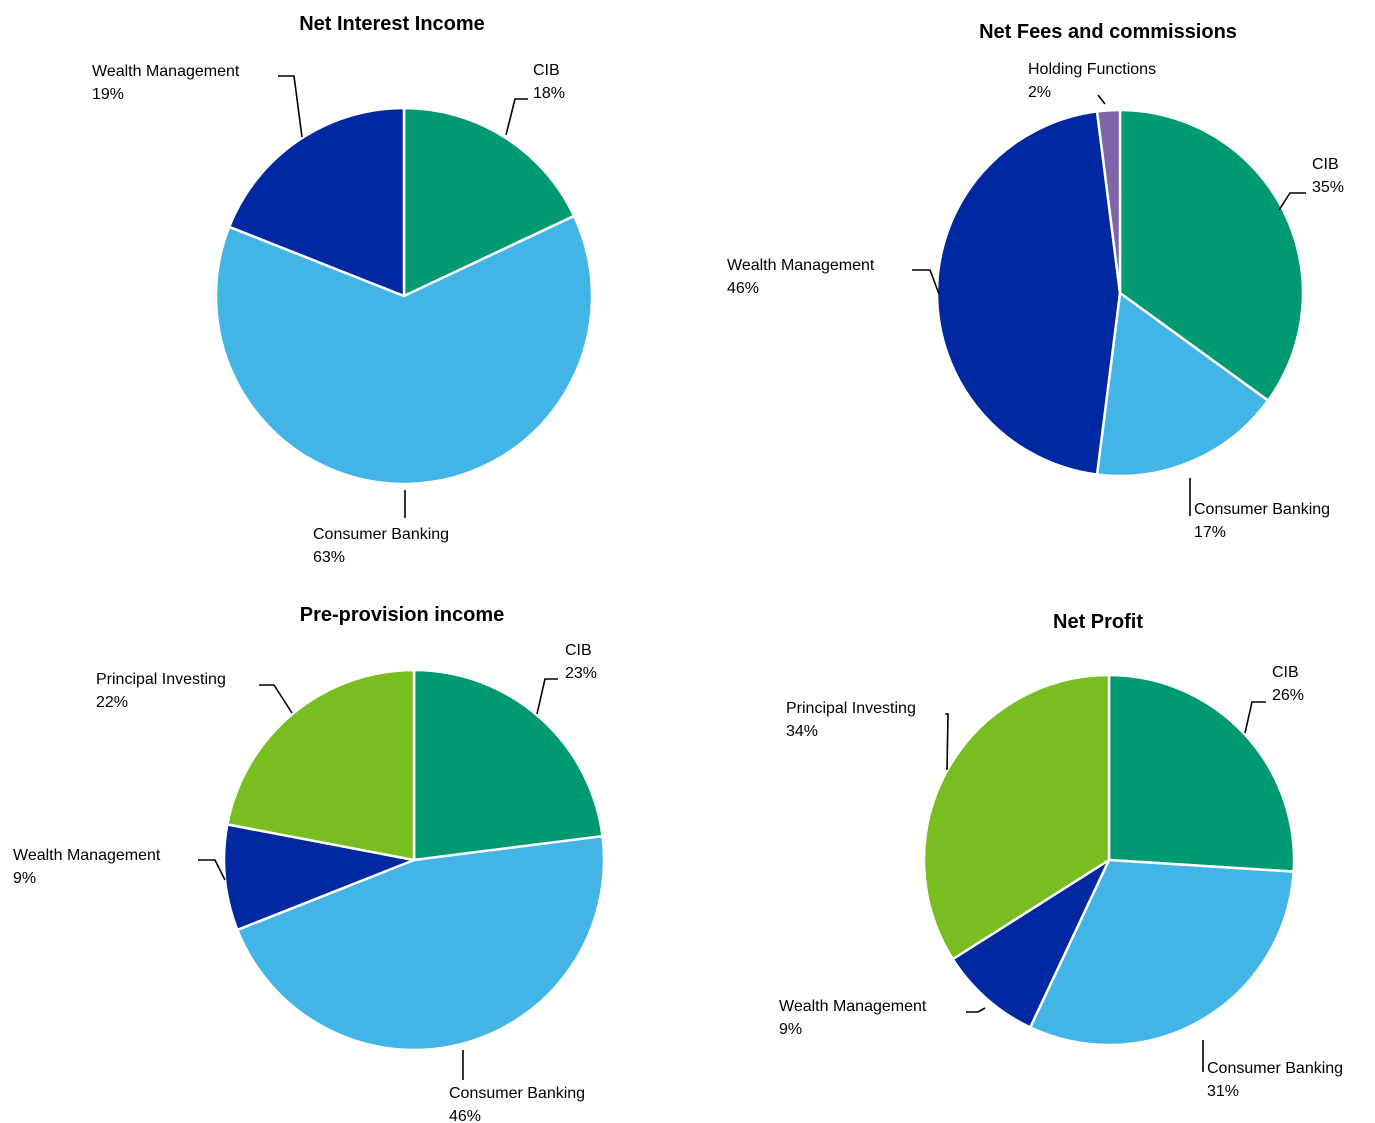  Describe the element at coordinates (802, 731) in the screenshot. I see `slice-value-label-principal-investing: 34%` at that location.